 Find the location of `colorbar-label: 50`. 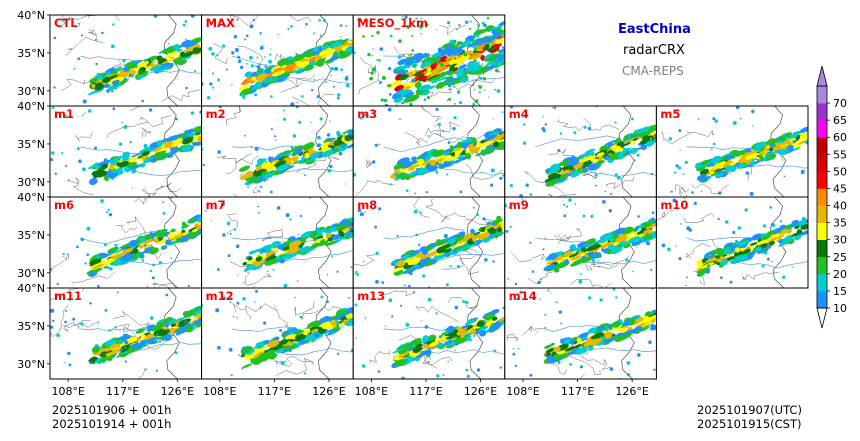

colorbar-label: 50 is located at coordinates (840, 171).